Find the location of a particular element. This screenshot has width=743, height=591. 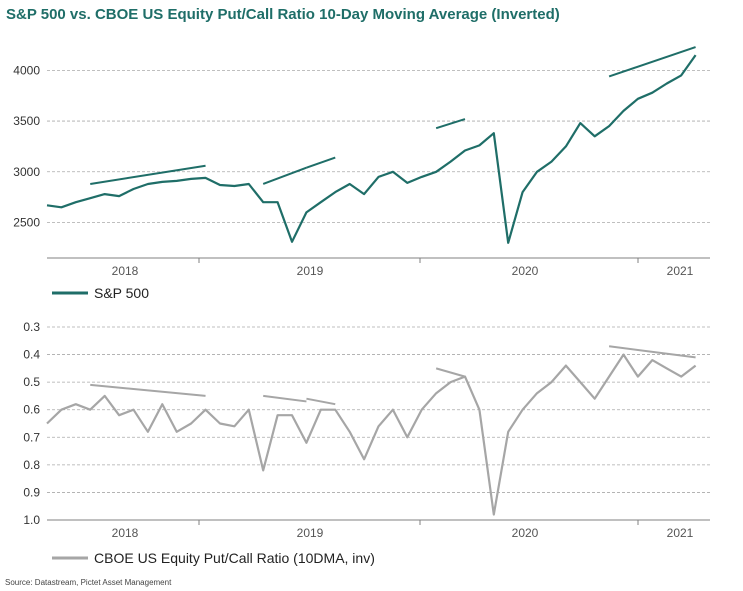

pcr-y-tick-label: 0.7 is located at coordinates (31, 437).